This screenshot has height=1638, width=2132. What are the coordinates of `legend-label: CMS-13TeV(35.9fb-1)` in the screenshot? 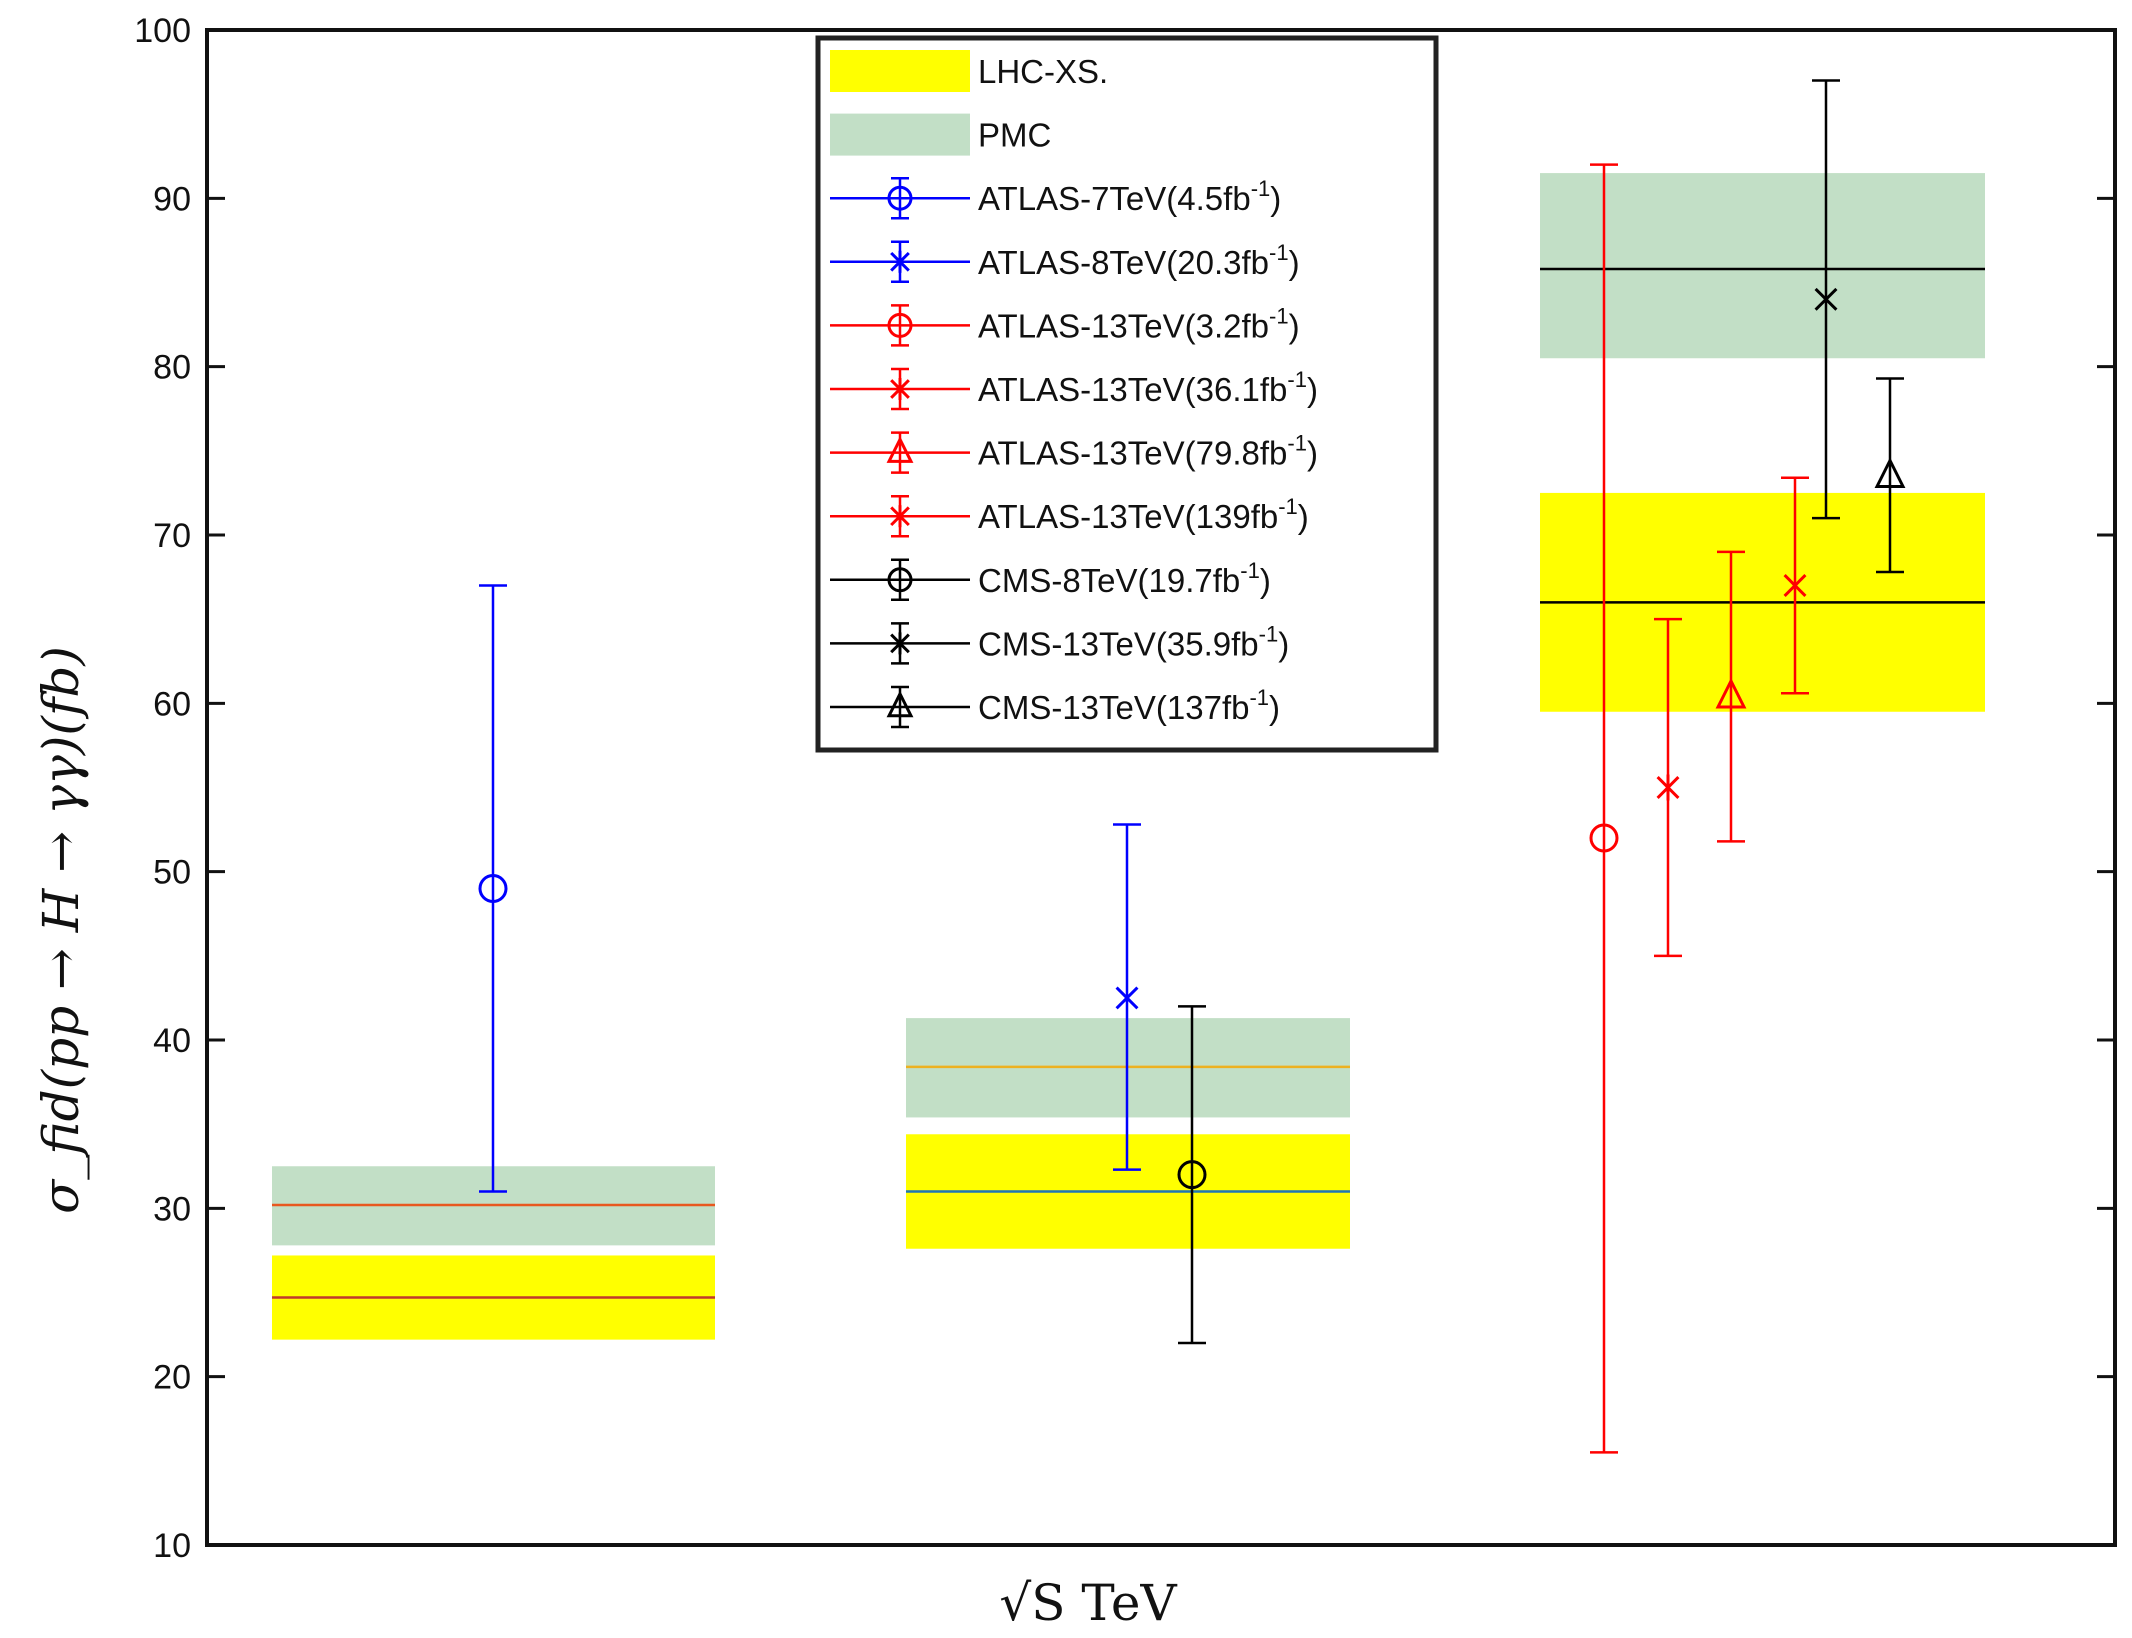 It's located at (1133, 641).